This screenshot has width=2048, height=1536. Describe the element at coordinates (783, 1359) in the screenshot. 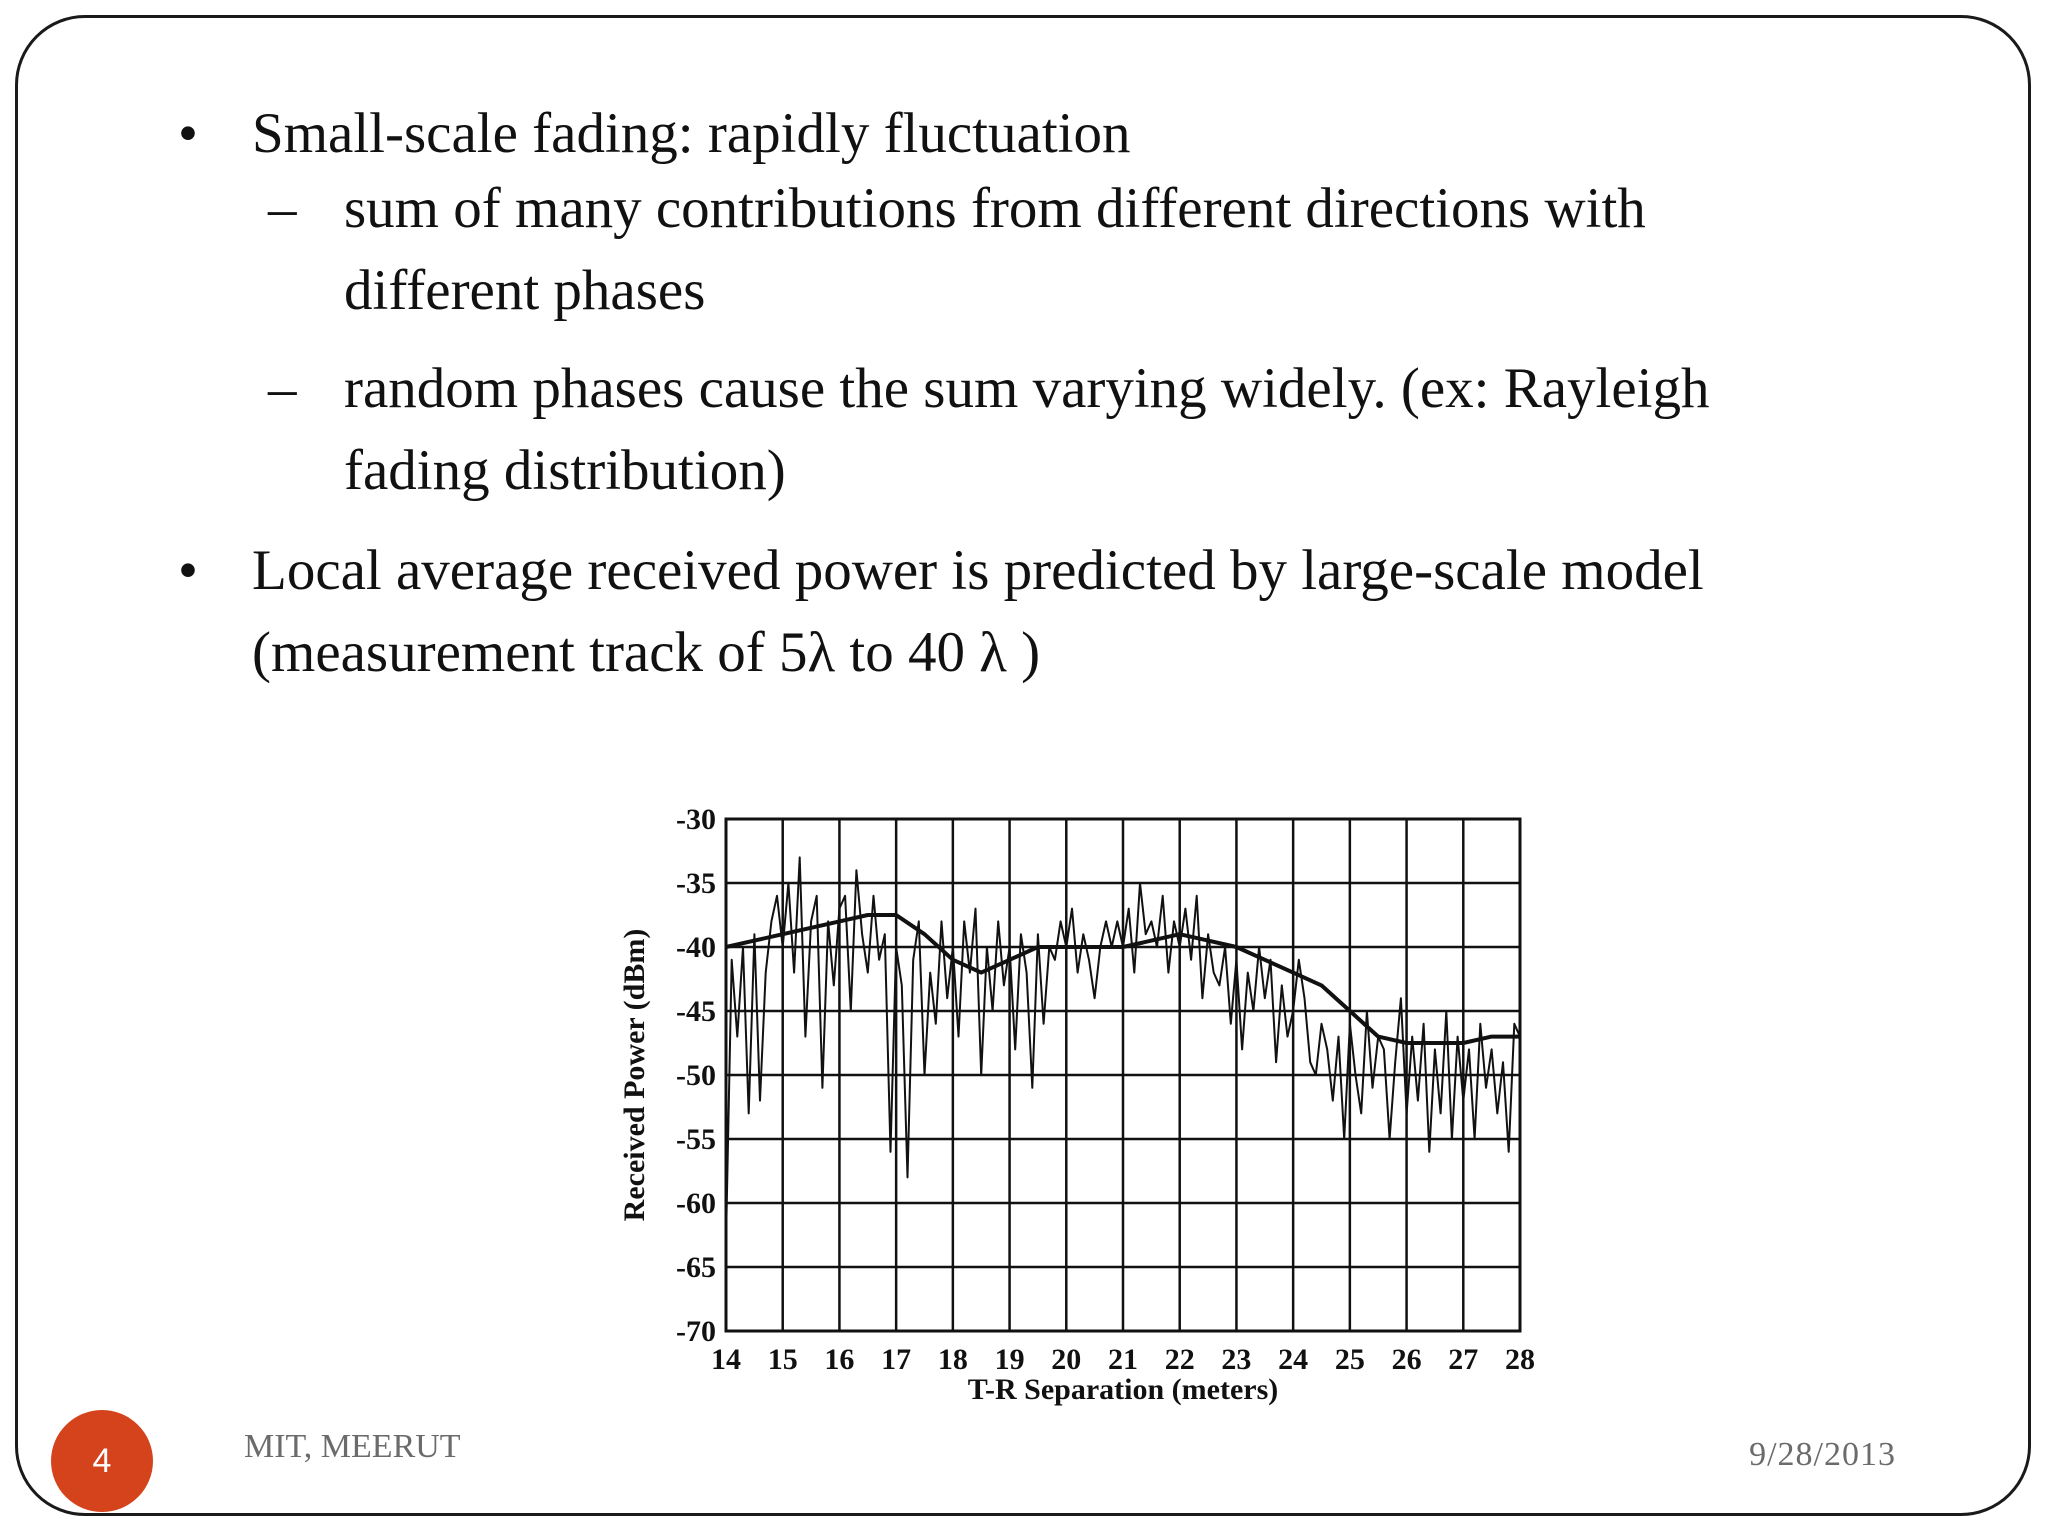

I see `x-tick-label: 15` at that location.